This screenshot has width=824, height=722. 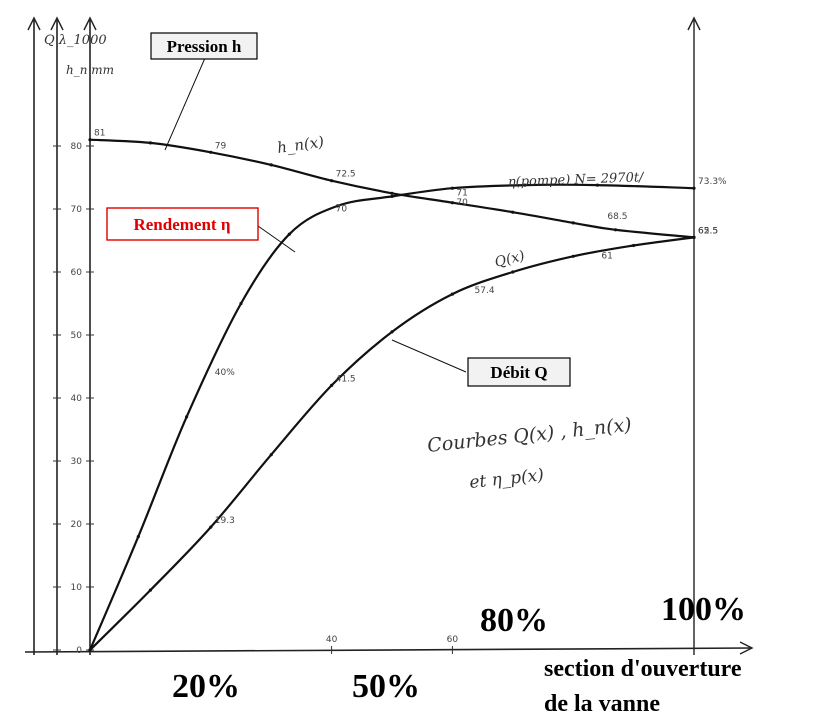 What do you see at coordinates (617, 217) in the screenshot?
I see `point-label-5: 68.5` at bounding box center [617, 217].